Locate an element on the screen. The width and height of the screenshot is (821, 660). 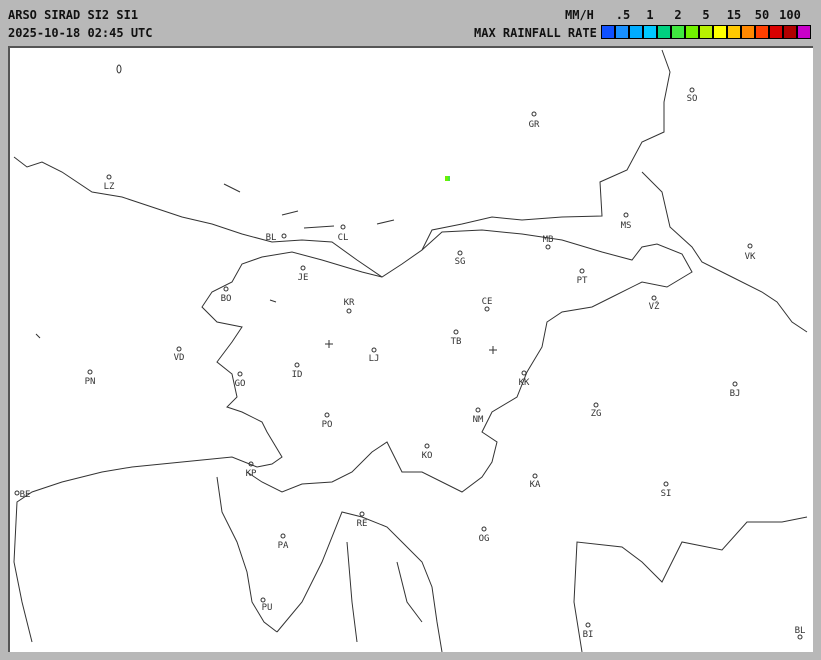
legend-unit: MM/H is located at coordinates (579, 15).